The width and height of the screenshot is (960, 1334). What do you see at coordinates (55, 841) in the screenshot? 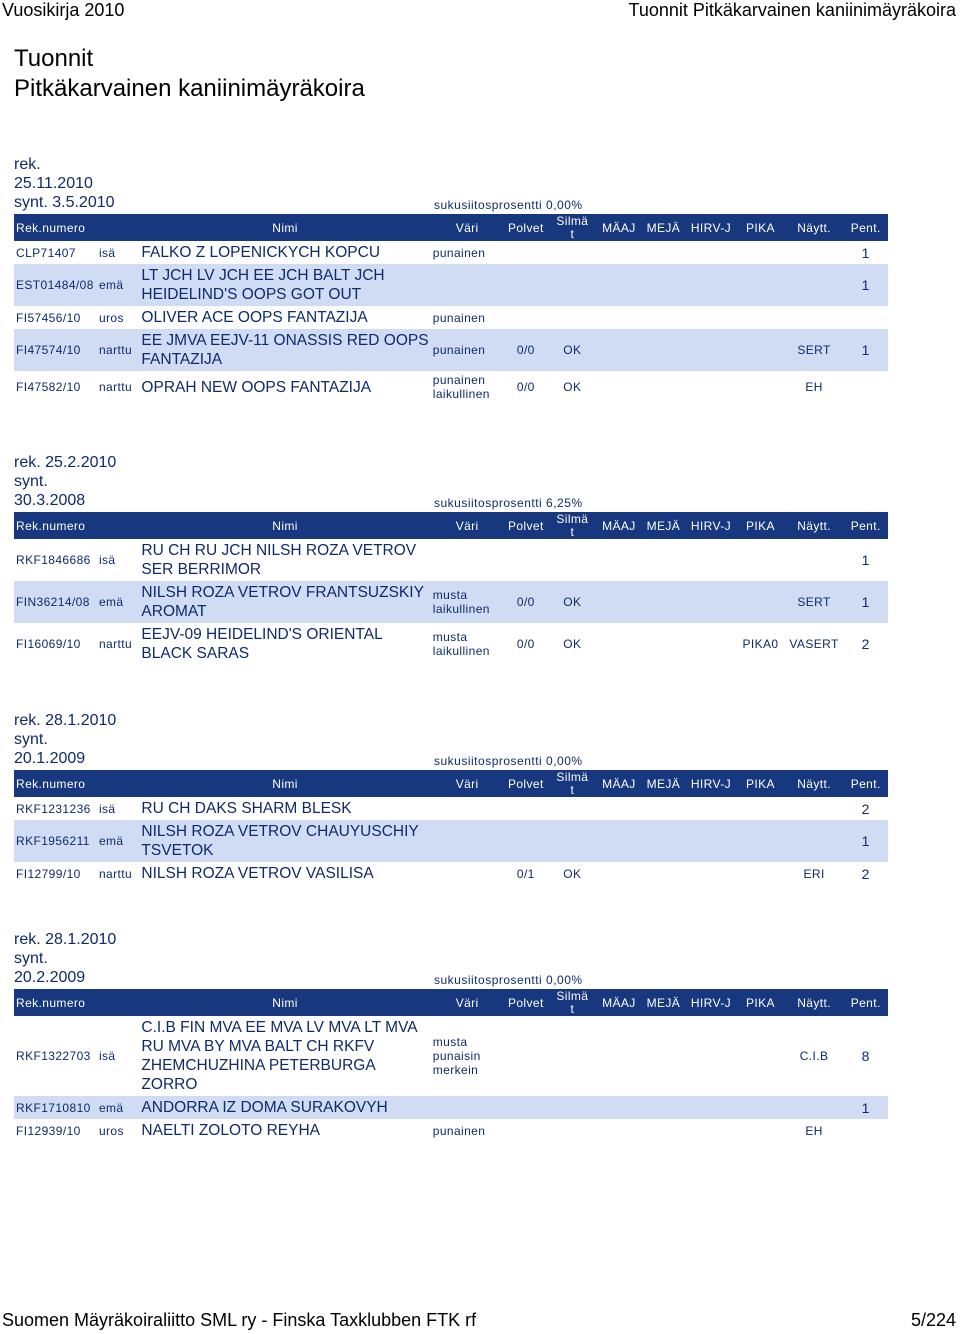
I see `cell-rek-number: RKF1956211` at bounding box center [55, 841].